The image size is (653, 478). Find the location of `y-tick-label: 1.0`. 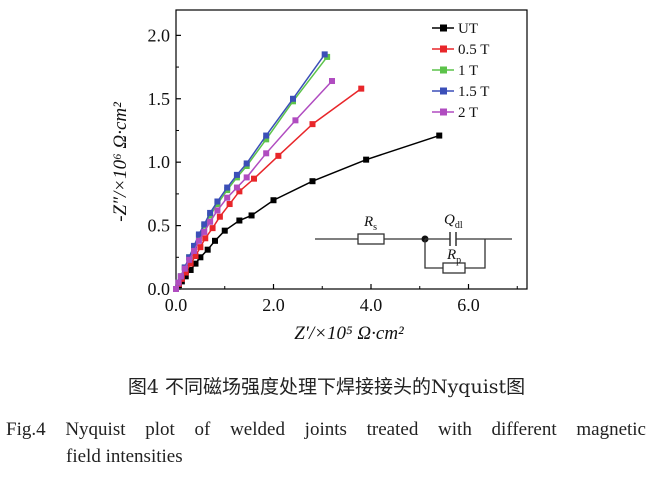

y-tick-label: 1.0 is located at coordinates (159, 162).